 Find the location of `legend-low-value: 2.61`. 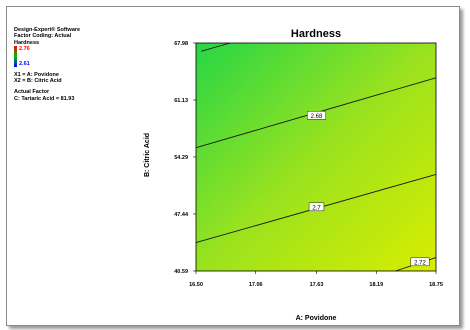

legend-low-value: 2.61 is located at coordinates (24, 63).